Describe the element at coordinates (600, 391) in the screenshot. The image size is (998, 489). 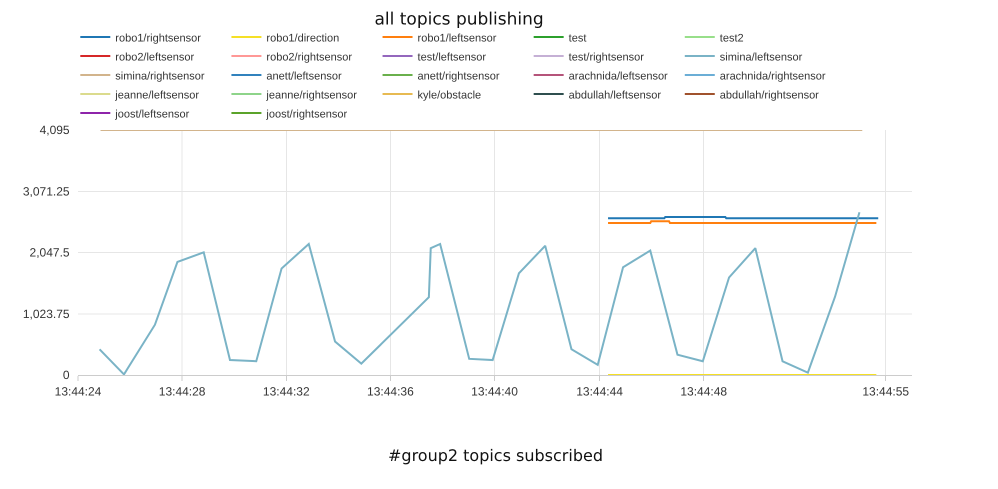
I see `x-tick-label: 13:44:44` at that location.